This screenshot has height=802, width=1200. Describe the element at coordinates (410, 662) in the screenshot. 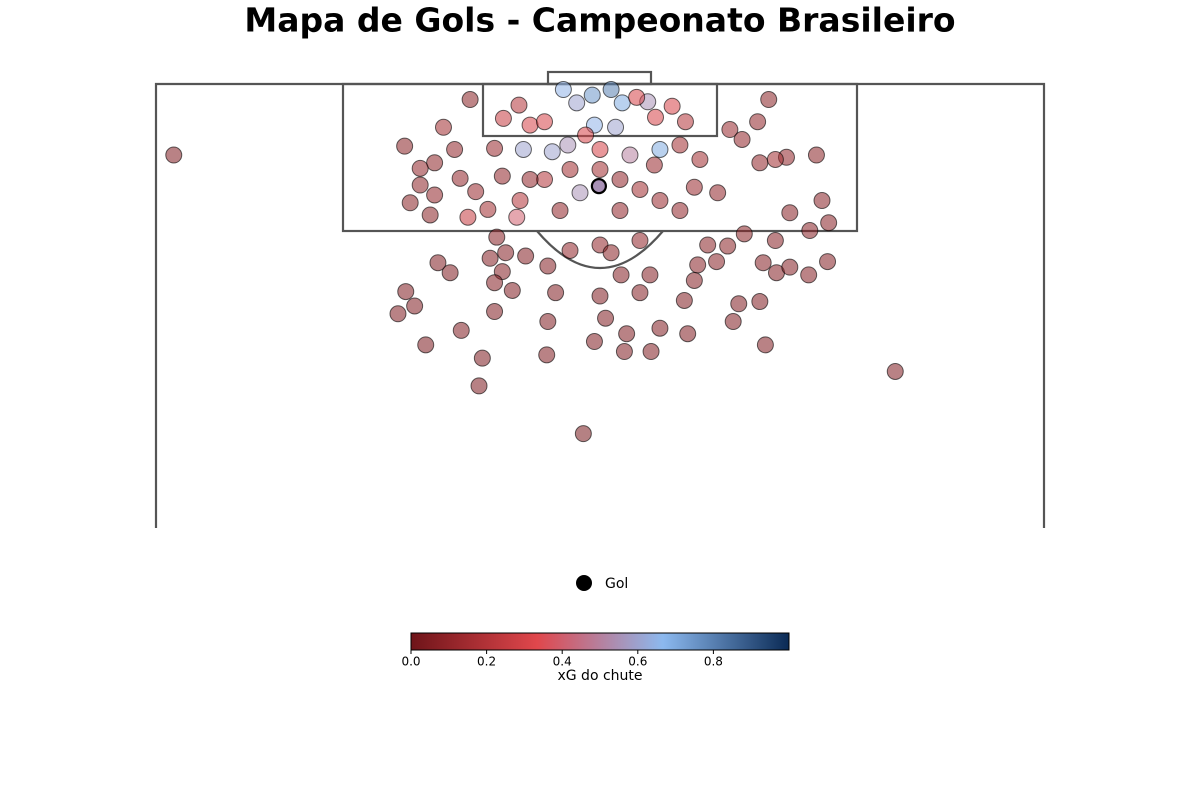

I see `colorbar-tick-label: 0.0` at that location.